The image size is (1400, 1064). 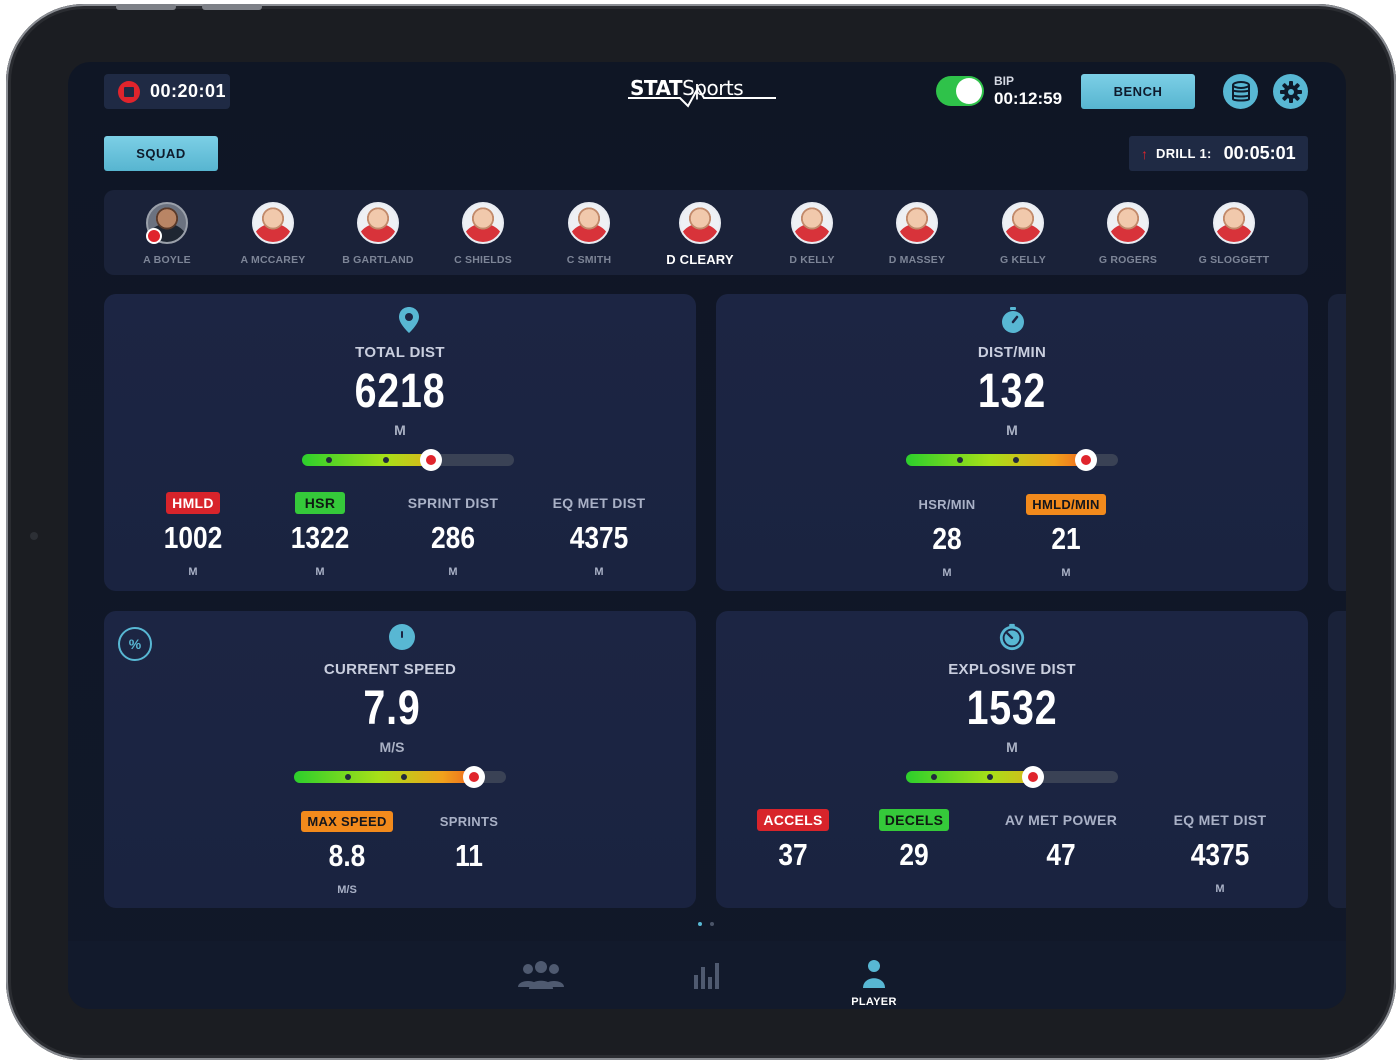 What do you see at coordinates (469, 821) in the screenshot?
I see `sub-label: SPRINTS` at bounding box center [469, 821].